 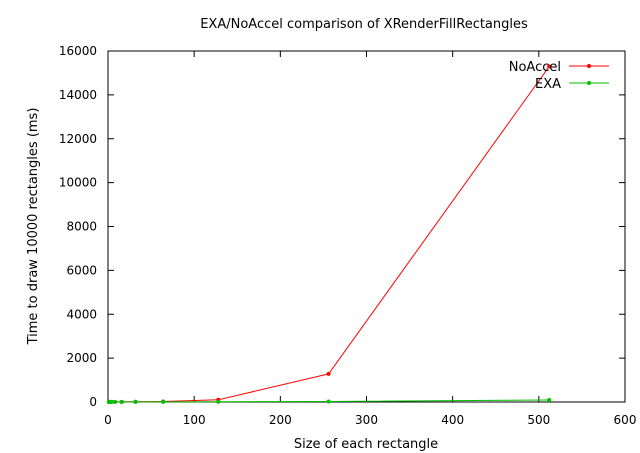 What do you see at coordinates (535, 67) in the screenshot?
I see `legend-label-noaccel: NoAccel` at bounding box center [535, 67].